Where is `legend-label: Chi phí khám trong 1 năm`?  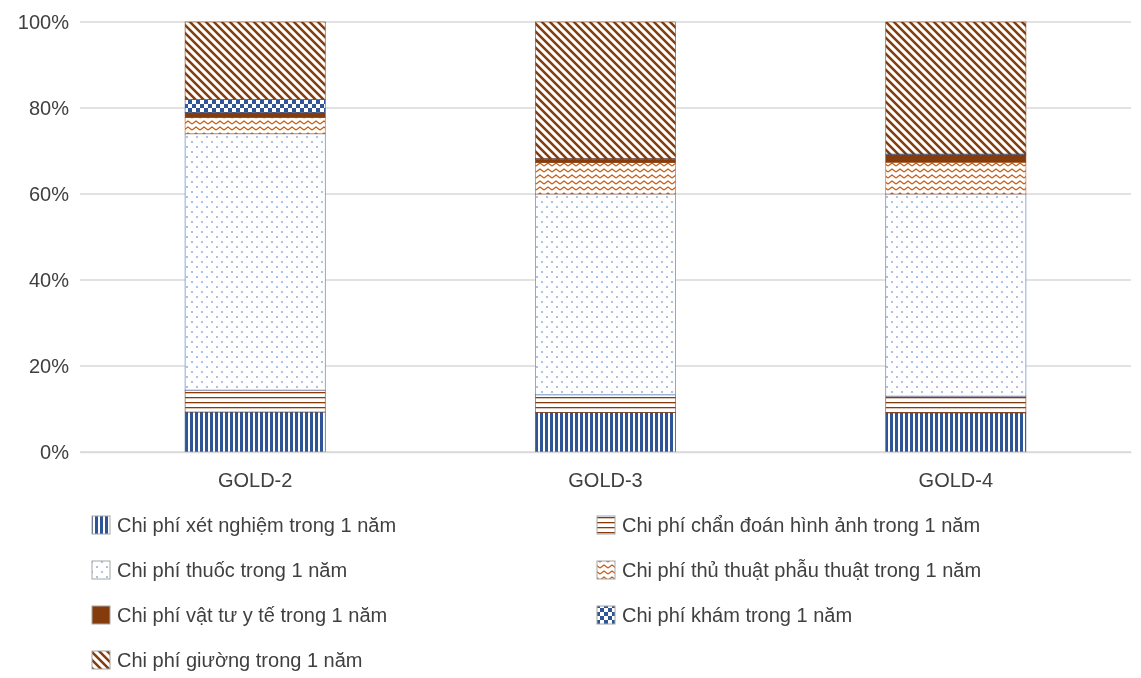 legend-label: Chi phí khám trong 1 năm is located at coordinates (737, 615).